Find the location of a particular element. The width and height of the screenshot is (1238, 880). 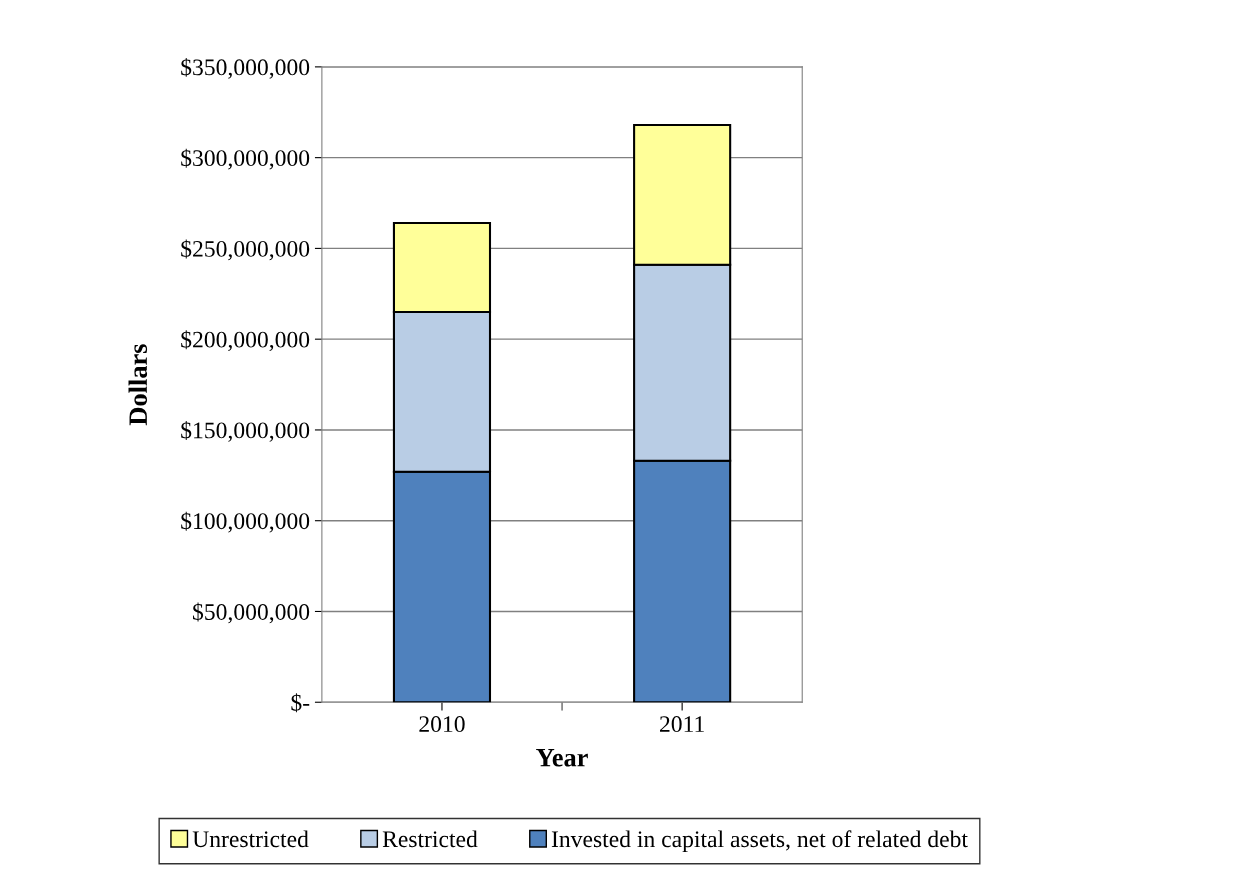

y-tick-label: $300,000,000 is located at coordinates (245, 159).